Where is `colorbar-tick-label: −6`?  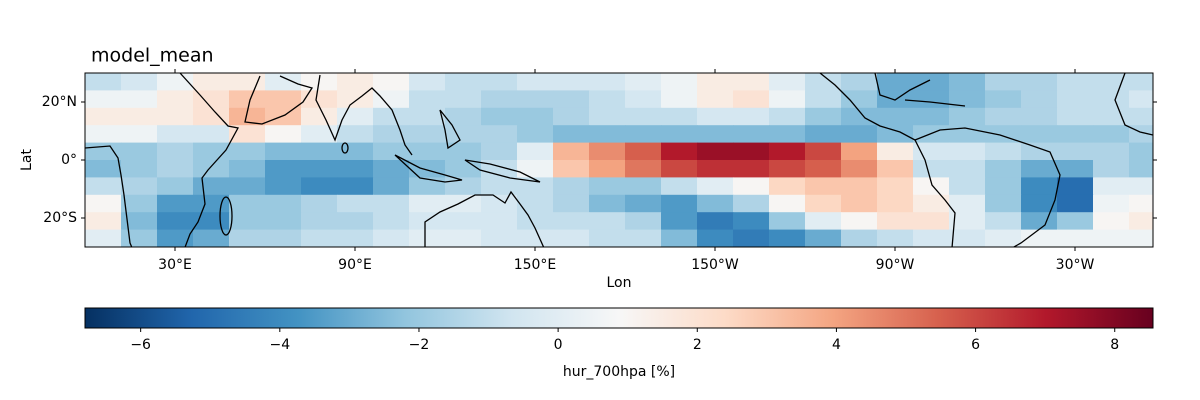
colorbar-tick-label: −6 is located at coordinates (140, 345).